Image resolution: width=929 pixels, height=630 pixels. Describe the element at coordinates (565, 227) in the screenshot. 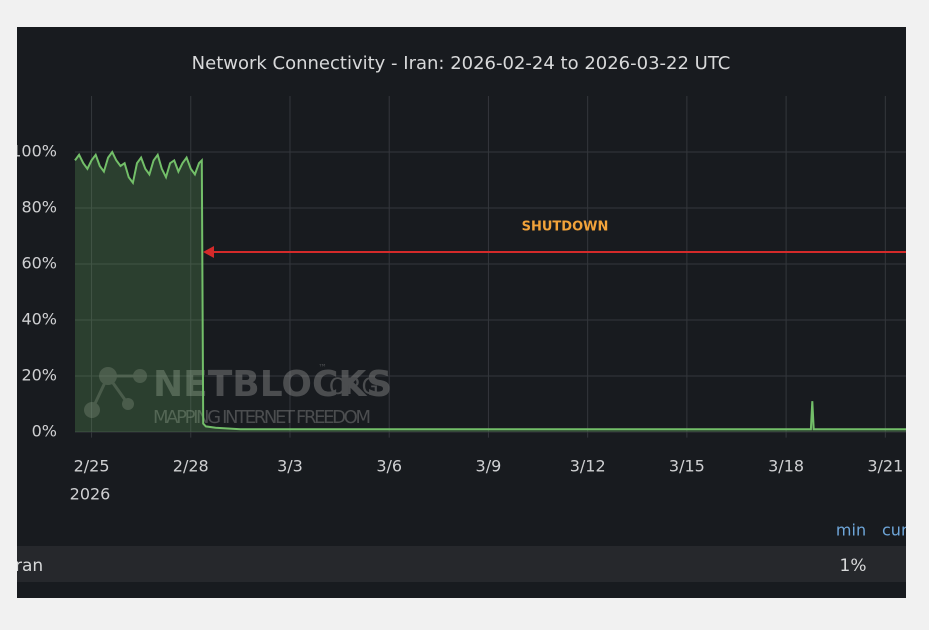

I see `annotation: SHUTDOWN` at that location.